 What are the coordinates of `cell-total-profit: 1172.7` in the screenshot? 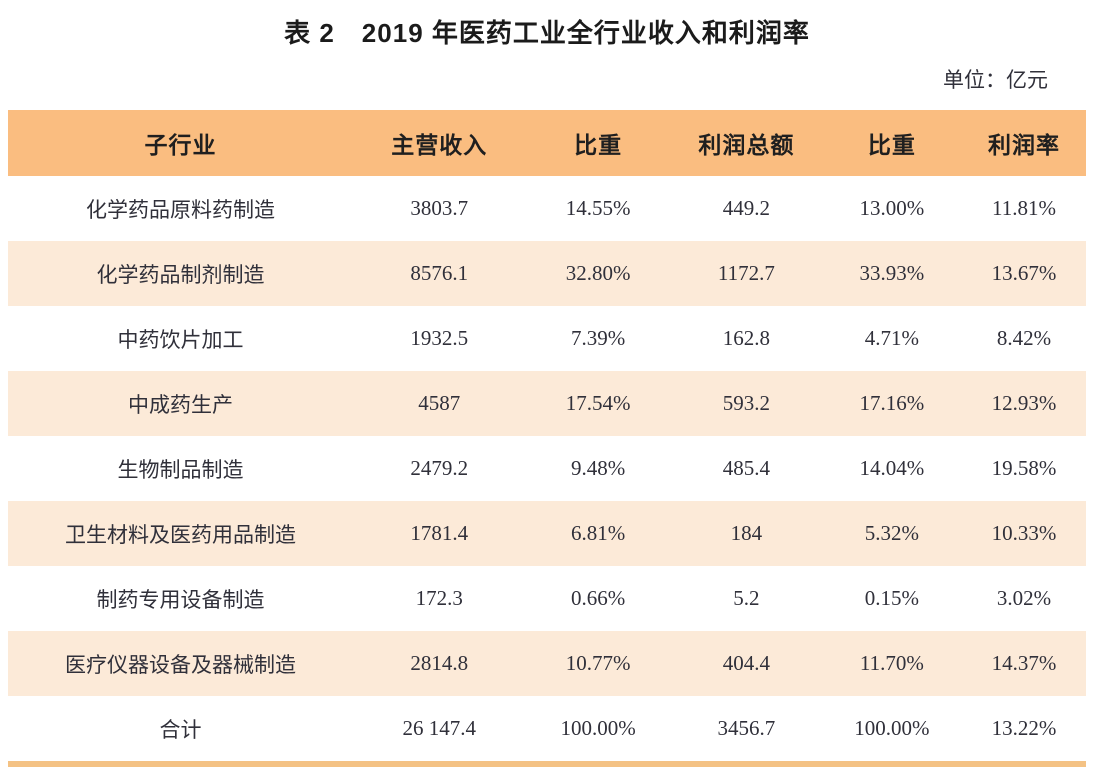 It's located at (746, 273).